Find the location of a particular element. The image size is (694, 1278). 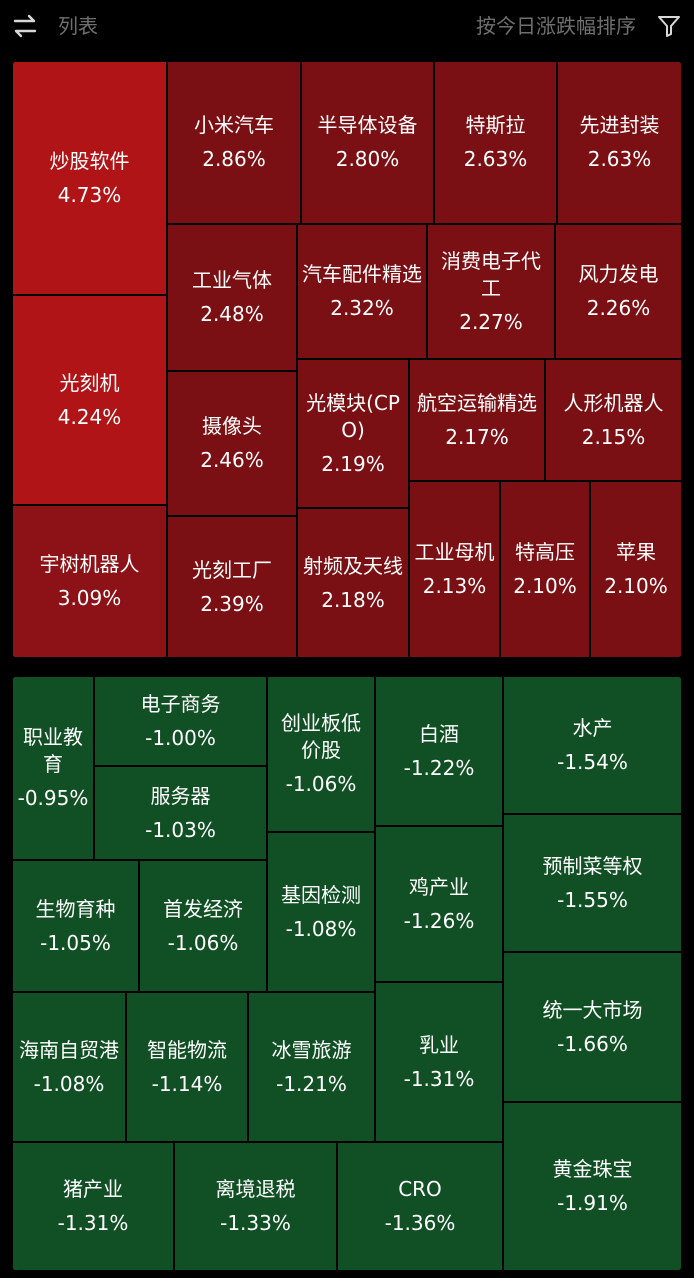

sector-change: 2.19% is located at coordinates (353, 463).